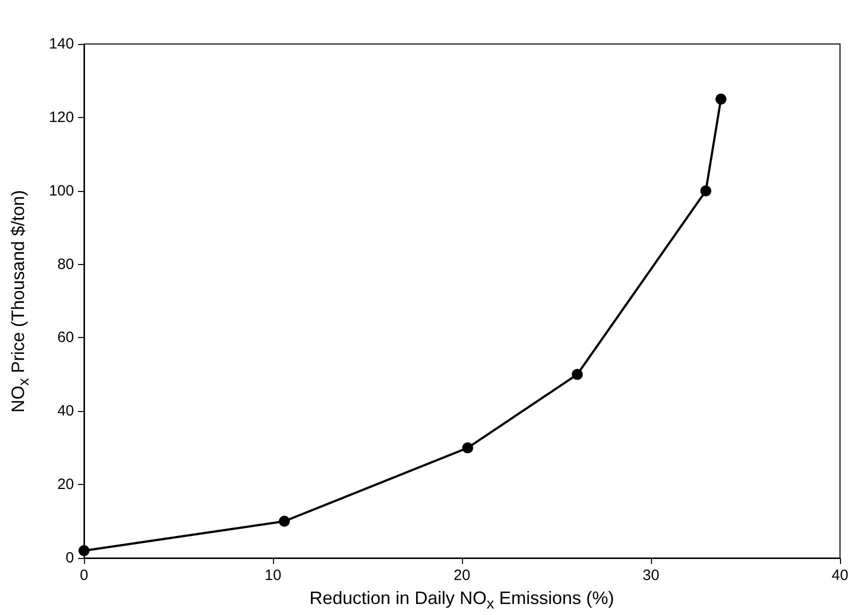 The image size is (854, 615). Describe the element at coordinates (65, 411) in the screenshot. I see `y-tick-label: 40` at that location.